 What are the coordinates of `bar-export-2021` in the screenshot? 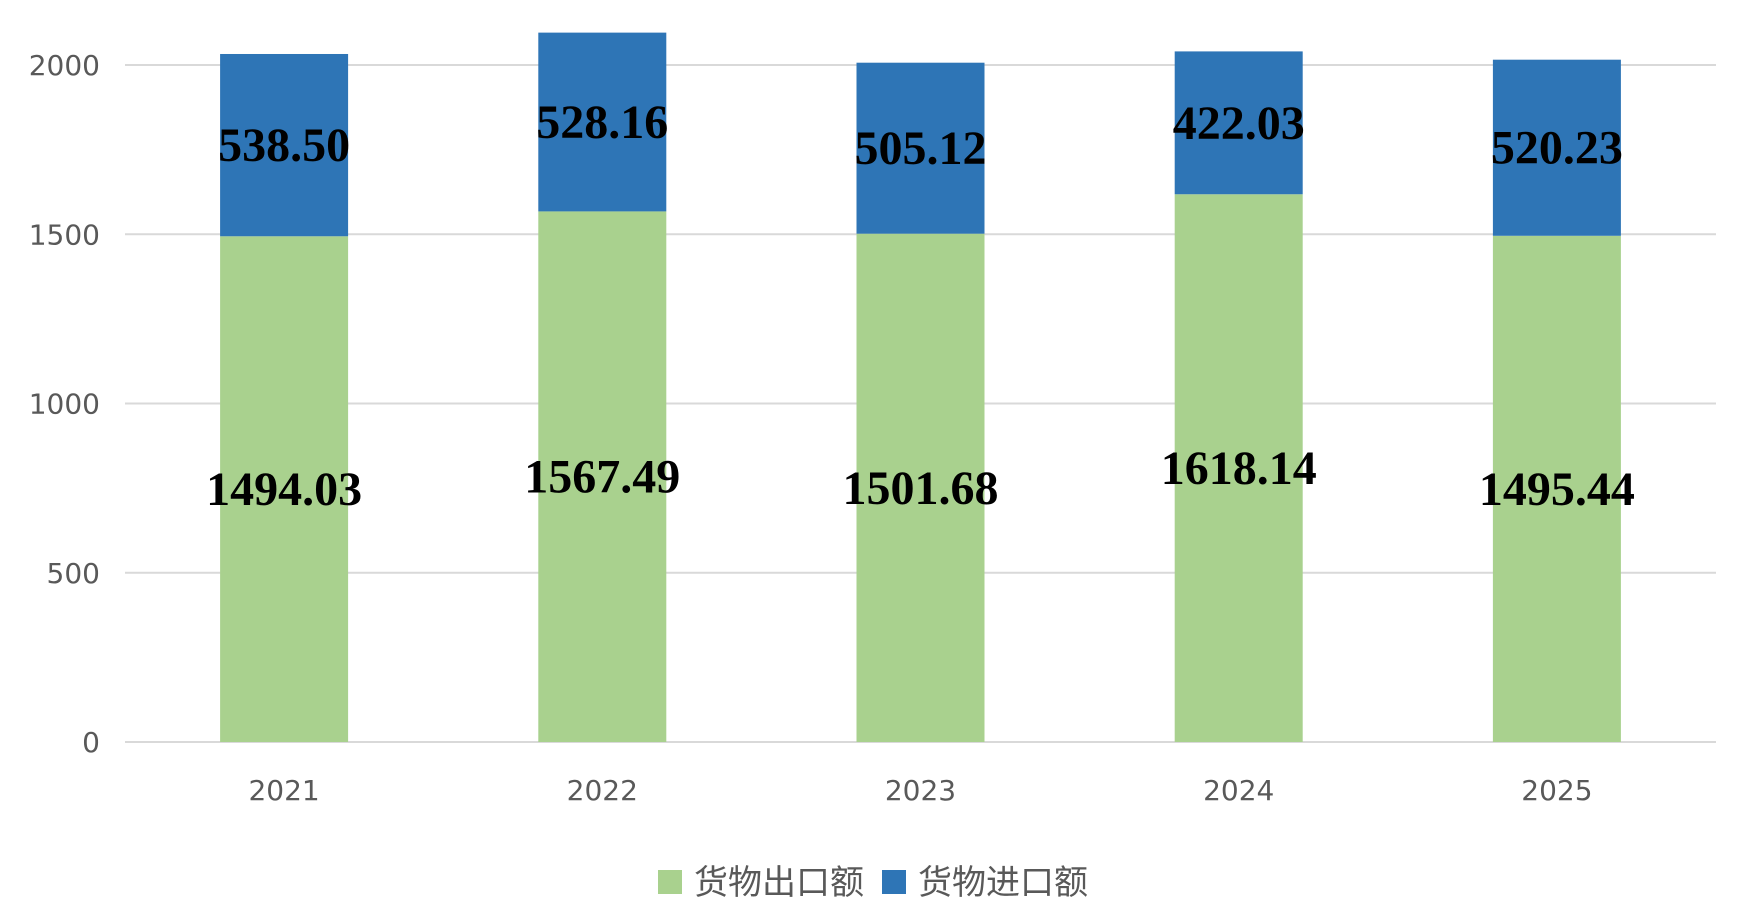 It's located at (284, 489).